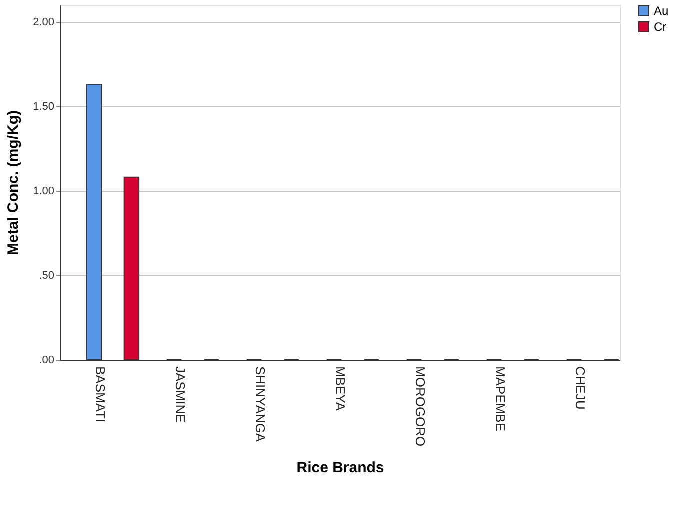  I want to click on y-axis-title: Metal Conc. (mg/Kg), so click(13, 183).